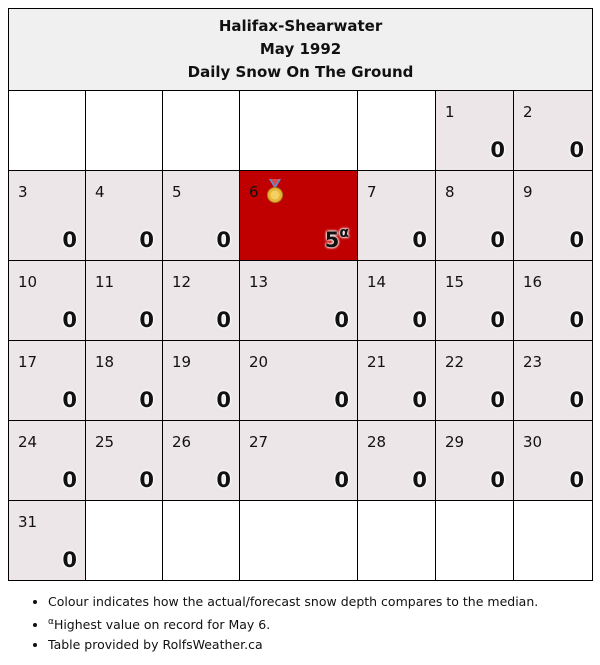  What do you see at coordinates (124, 300) in the screenshot?
I see `day-cell: 11 0` at bounding box center [124, 300].